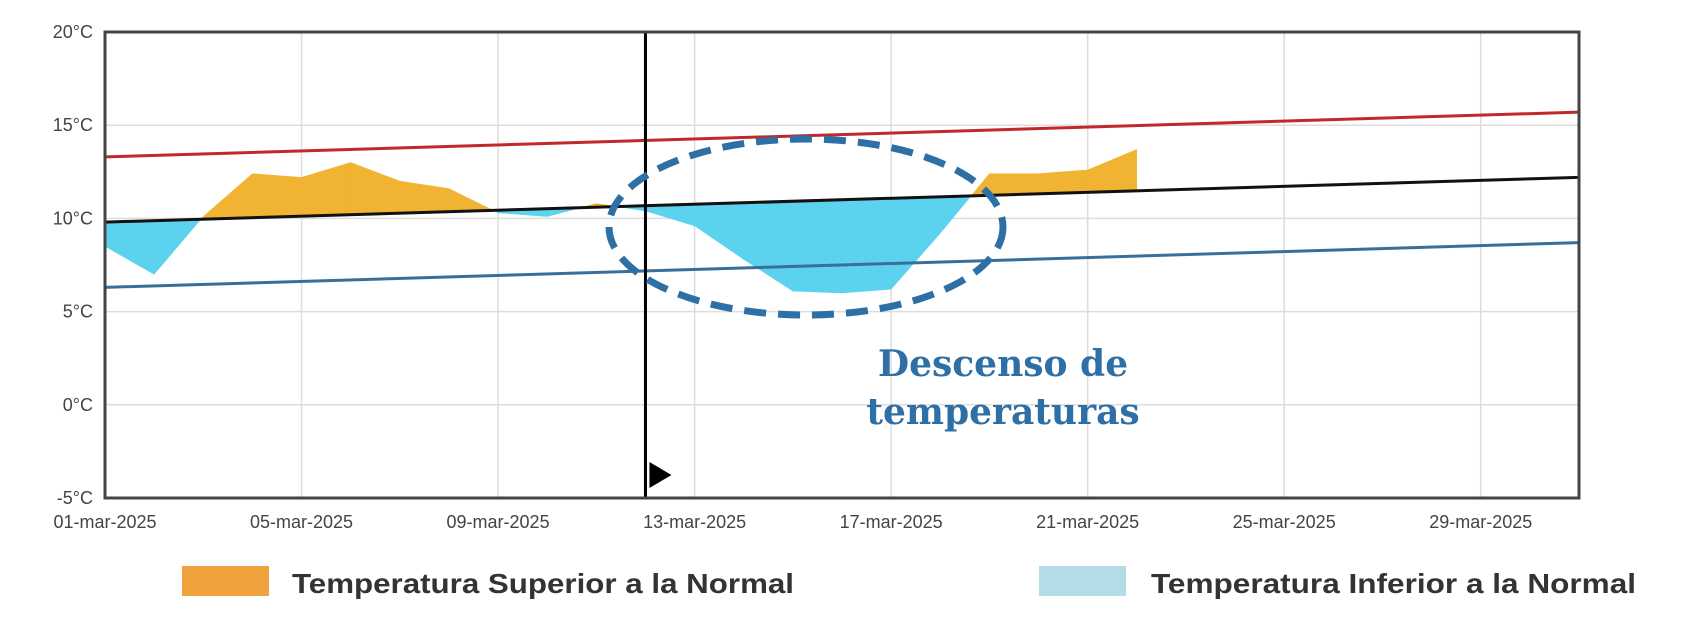 The image size is (1706, 629). What do you see at coordinates (301, 522) in the screenshot?
I see `x-tick-label: 05-mar-2025` at bounding box center [301, 522].